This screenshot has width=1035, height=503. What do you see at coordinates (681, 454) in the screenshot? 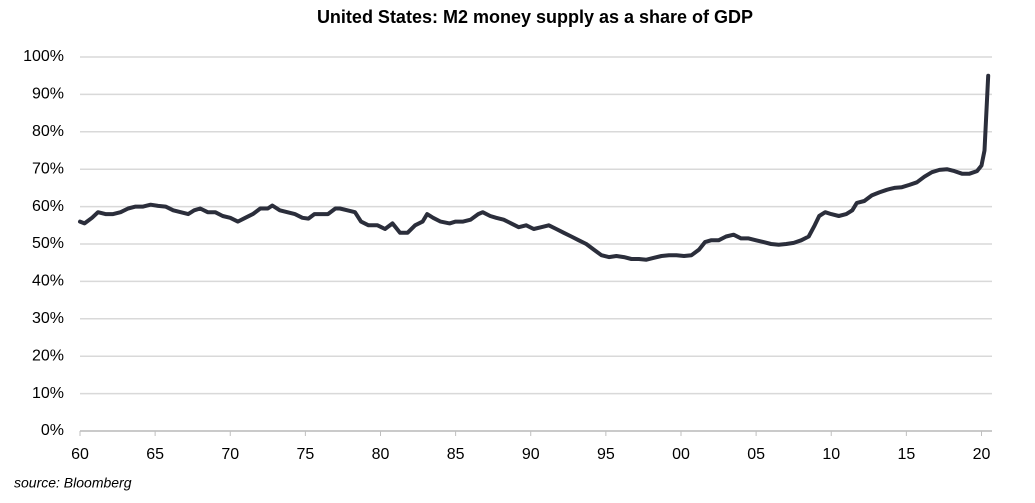
I see `x-tick-label: 00` at bounding box center [681, 454].